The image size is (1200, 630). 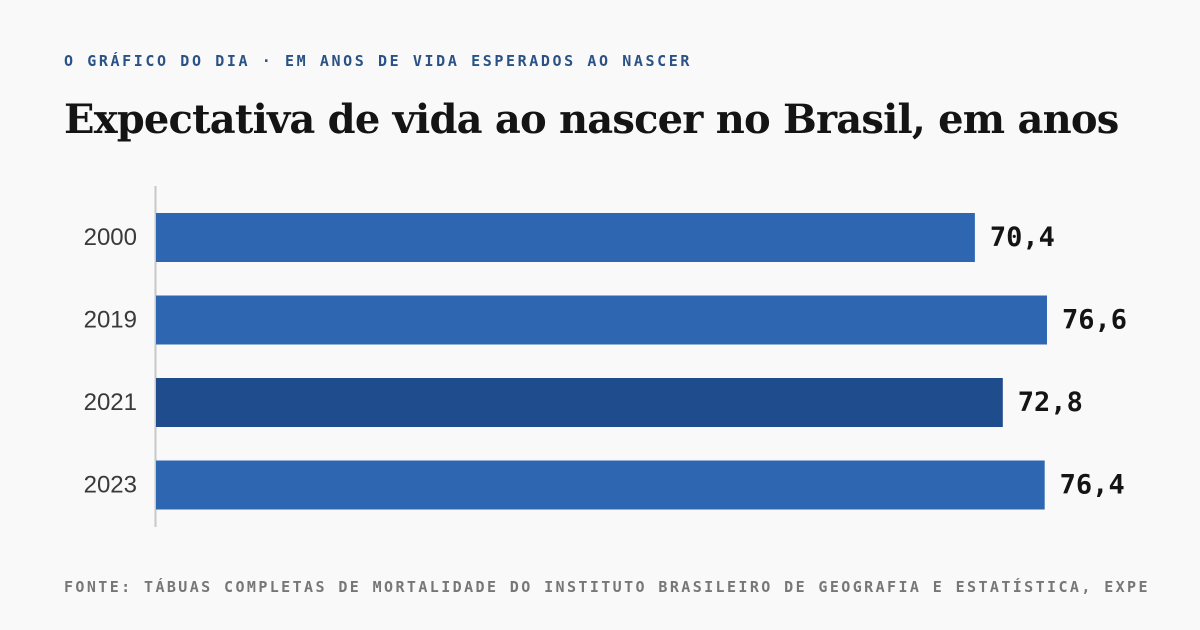 What do you see at coordinates (110, 402) in the screenshot?
I see `category-label-2021: 2021` at bounding box center [110, 402].